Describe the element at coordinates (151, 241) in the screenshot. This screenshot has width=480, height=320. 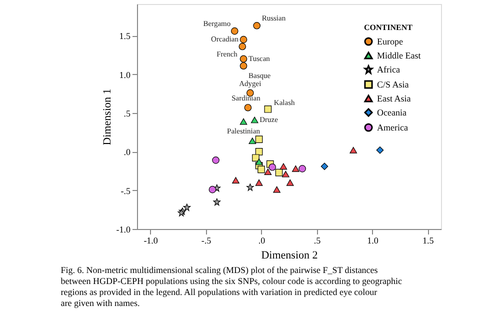
I see `x-tick-label: -1.0` at that location.